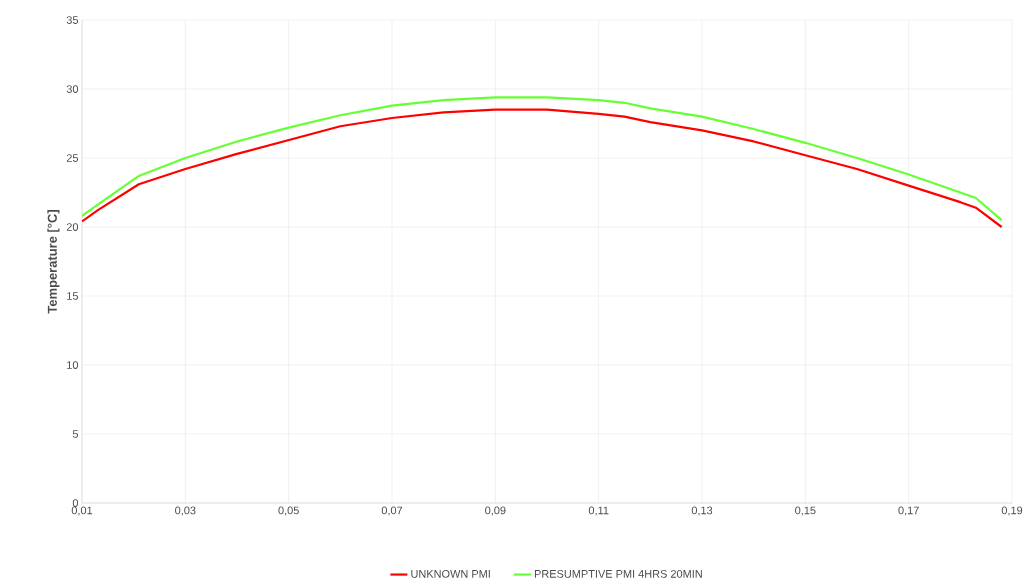 The image size is (1034, 583). I want to click on legend-label: UNKNOWN PMI, so click(450, 573).